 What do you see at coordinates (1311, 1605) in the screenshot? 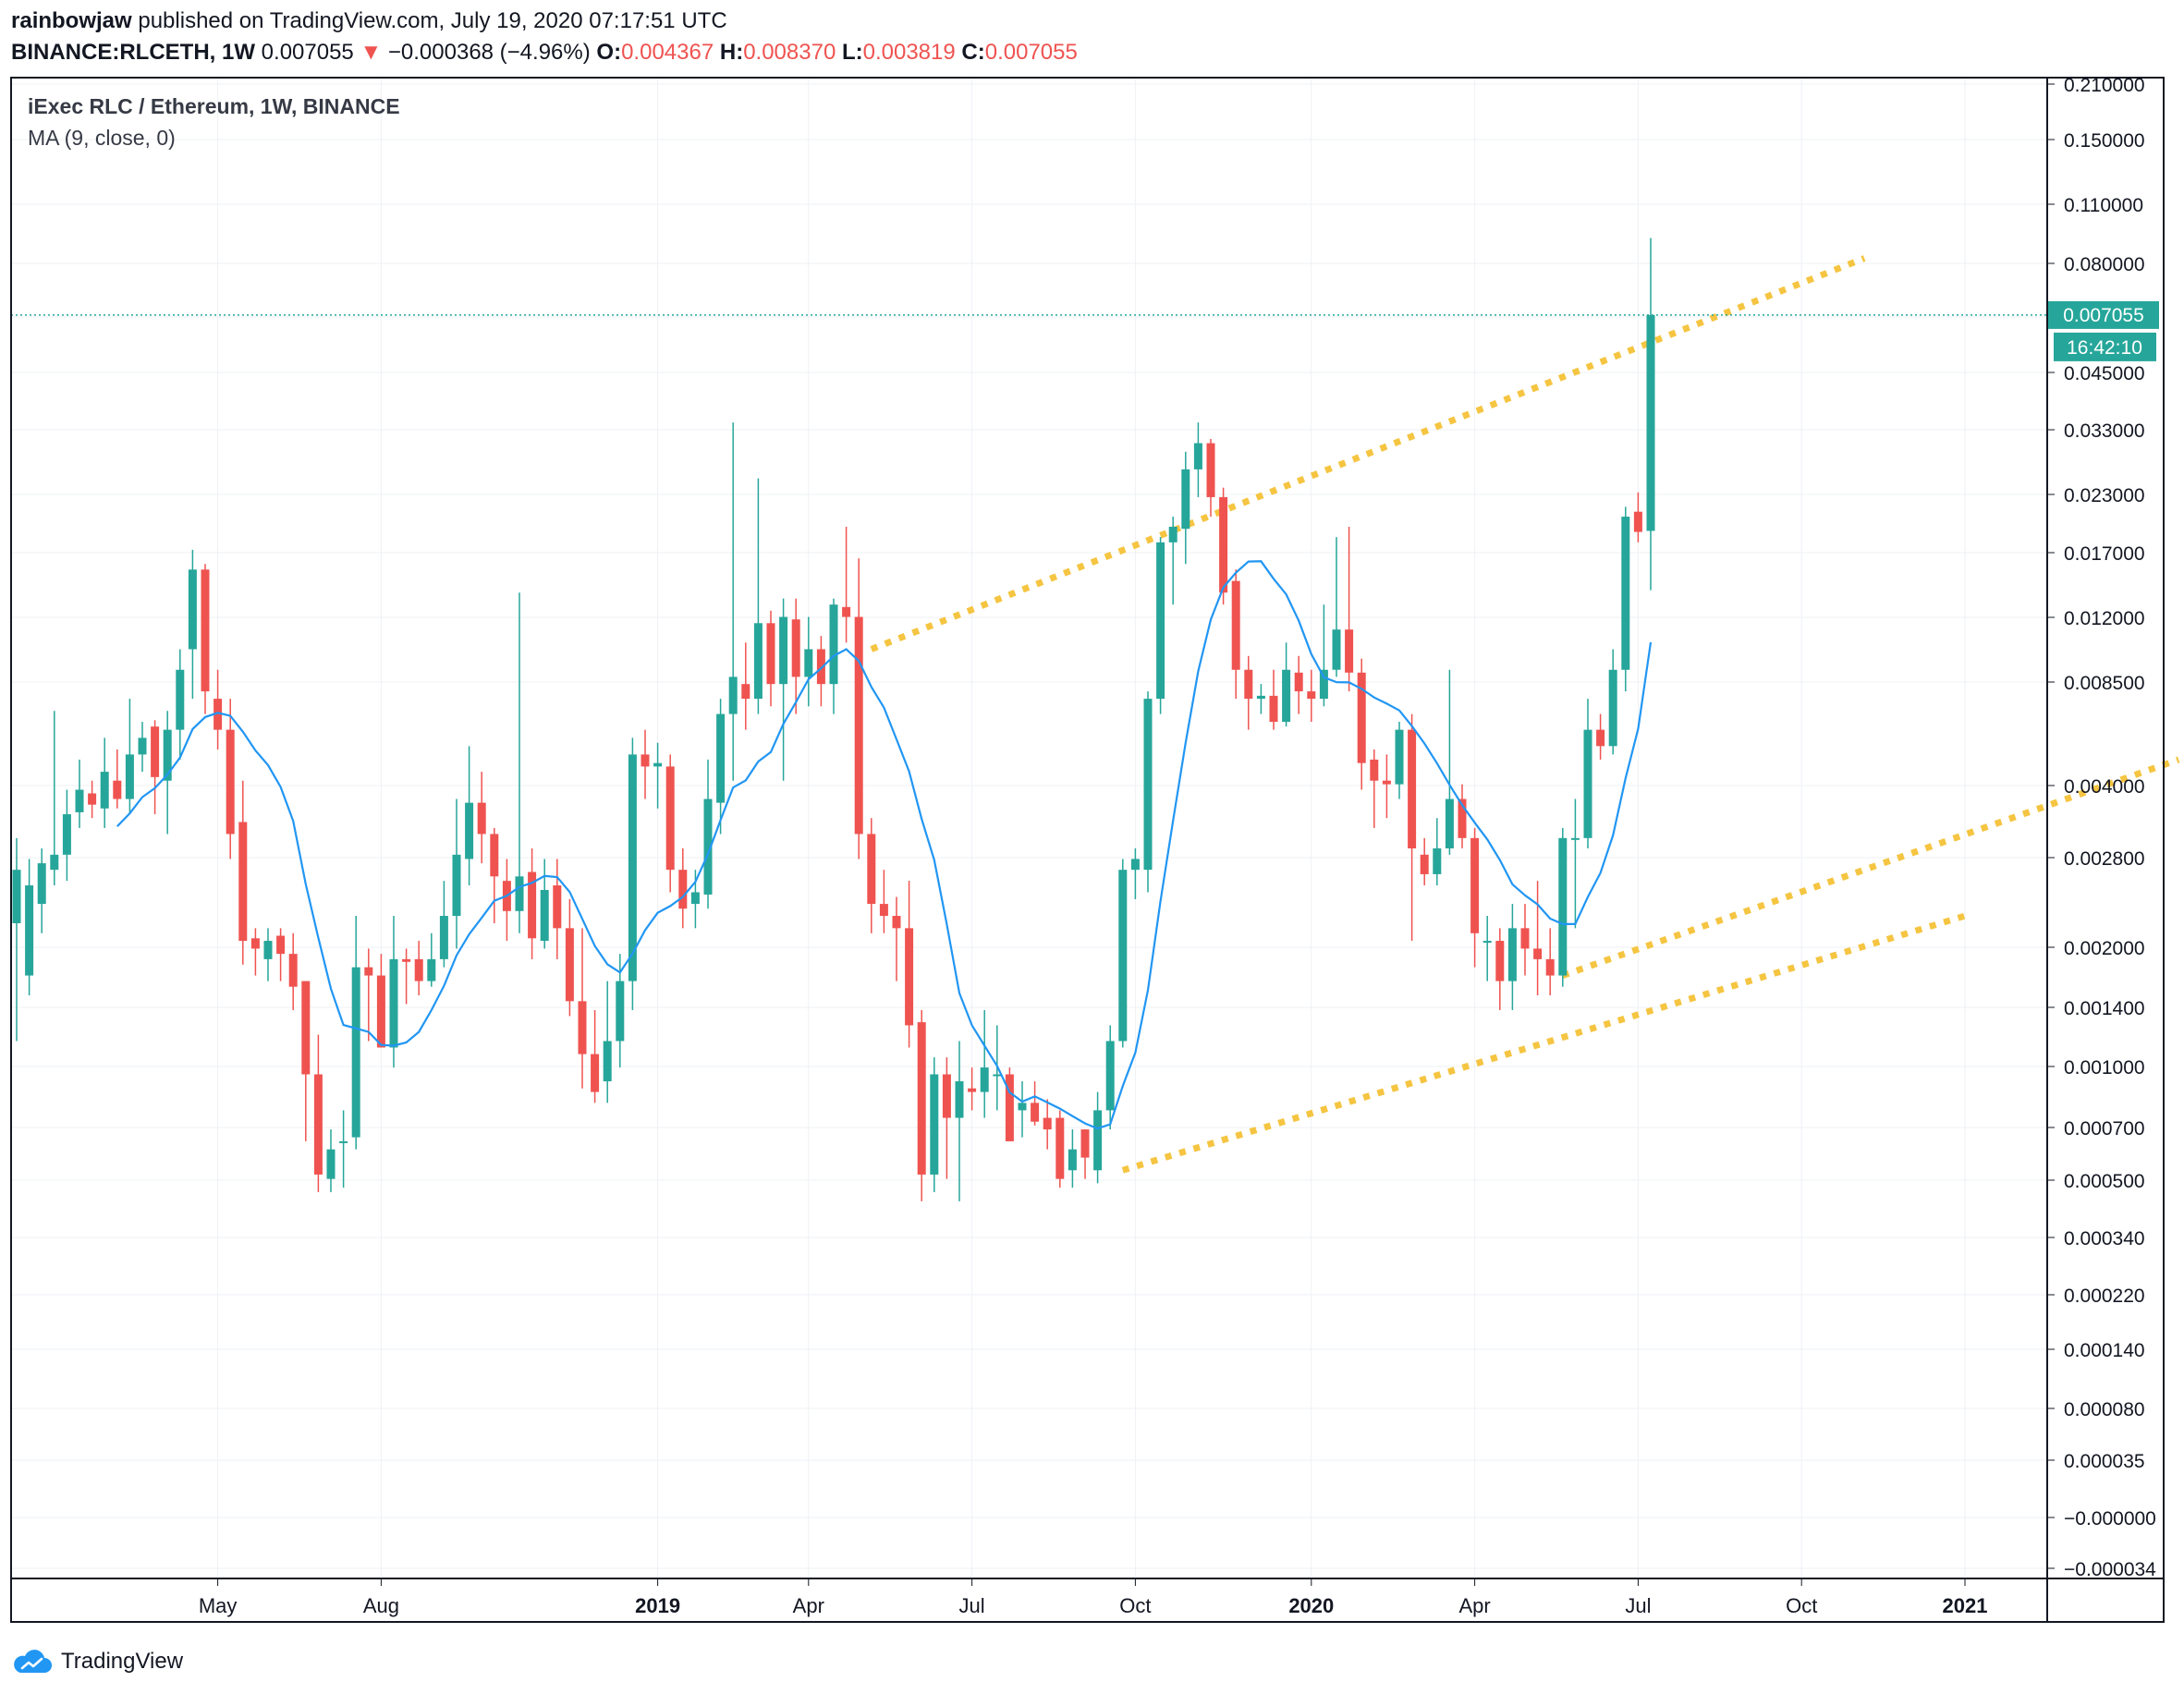
I see `x-axis-tick-label: 2020` at bounding box center [1311, 1605].